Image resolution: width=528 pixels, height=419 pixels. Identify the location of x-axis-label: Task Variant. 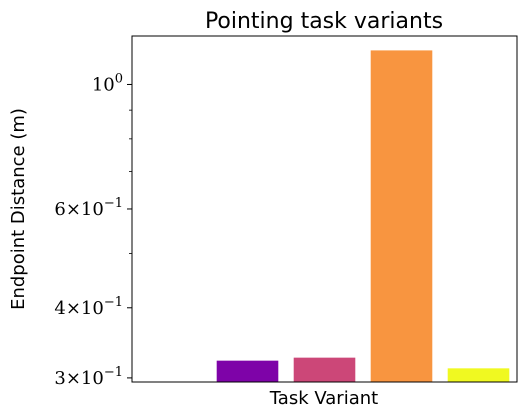
(323, 398).